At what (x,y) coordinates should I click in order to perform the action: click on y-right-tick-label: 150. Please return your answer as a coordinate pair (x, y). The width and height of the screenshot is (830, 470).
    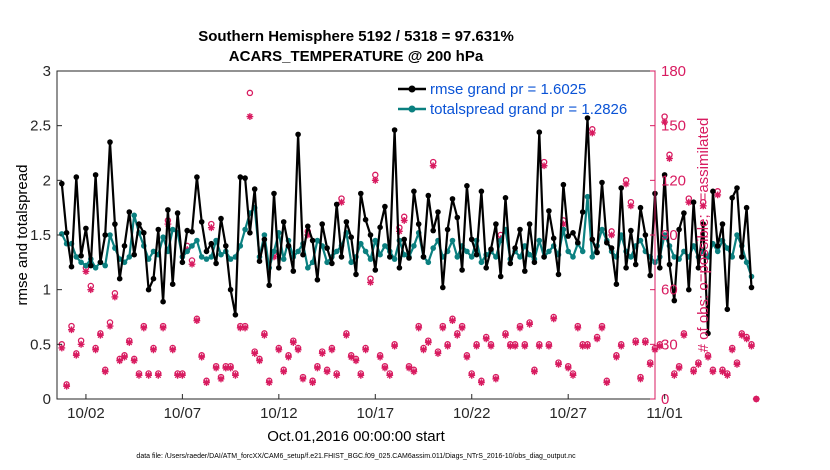
    Looking at the image, I should click on (673, 126).